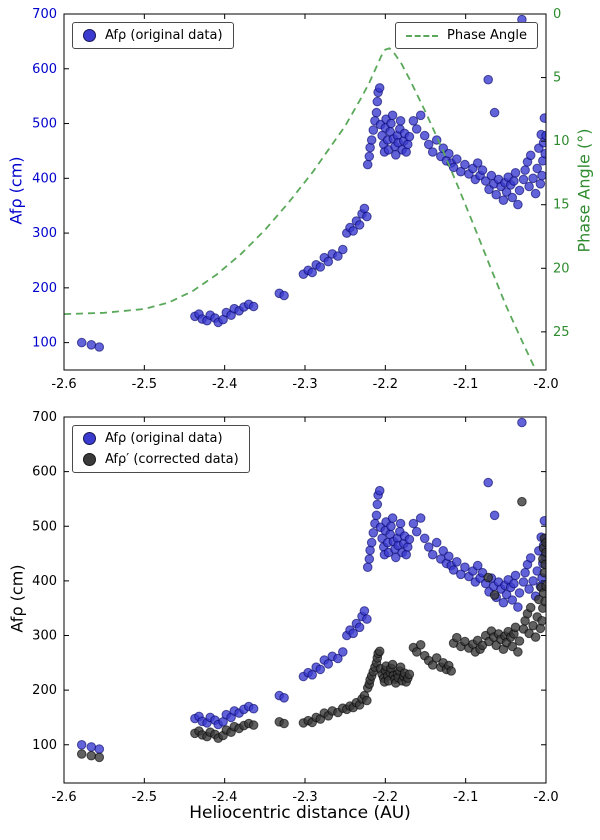  I want to click on legend-entry-phase-angle: Phase Angle, so click(466, 35).